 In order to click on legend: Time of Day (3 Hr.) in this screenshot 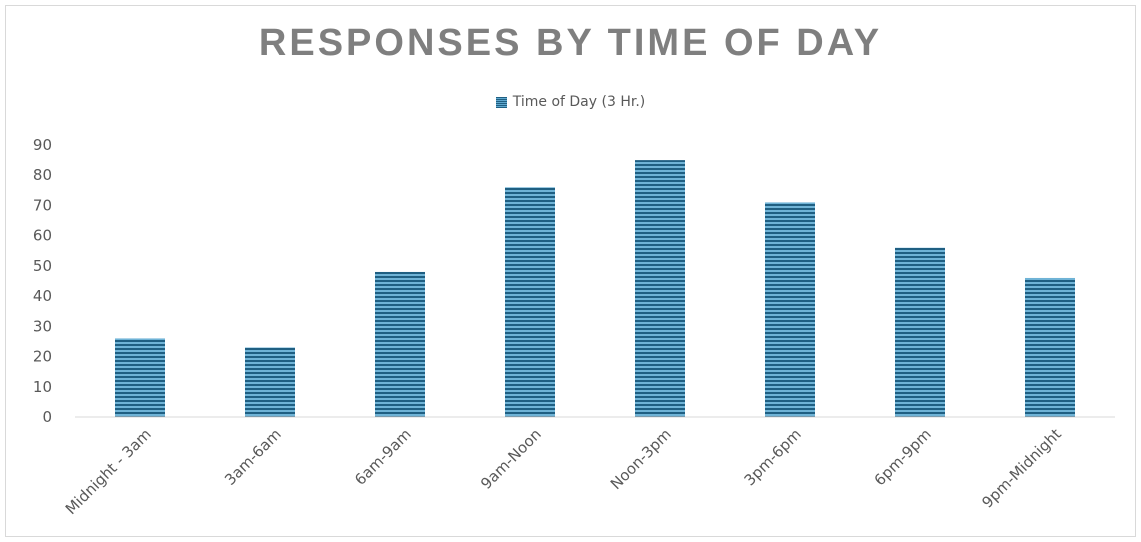, I will do `click(570, 102)`.